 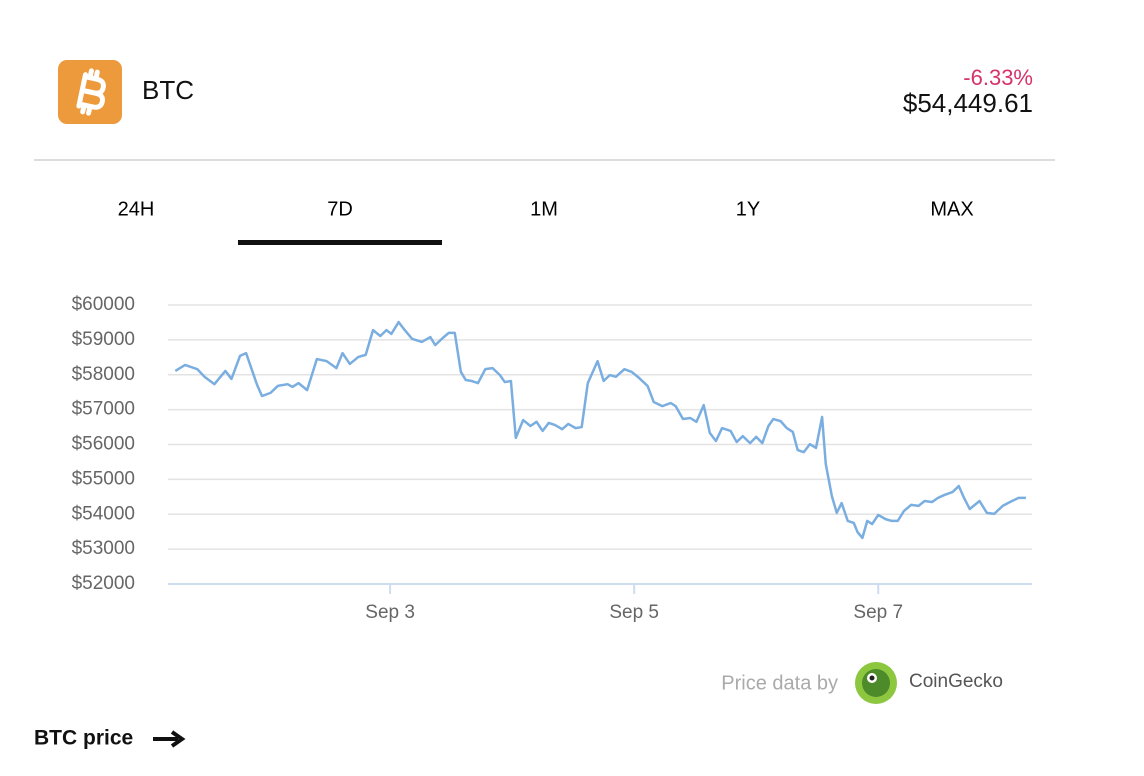 I want to click on y-tick-label: $58000, so click(x=103, y=374).